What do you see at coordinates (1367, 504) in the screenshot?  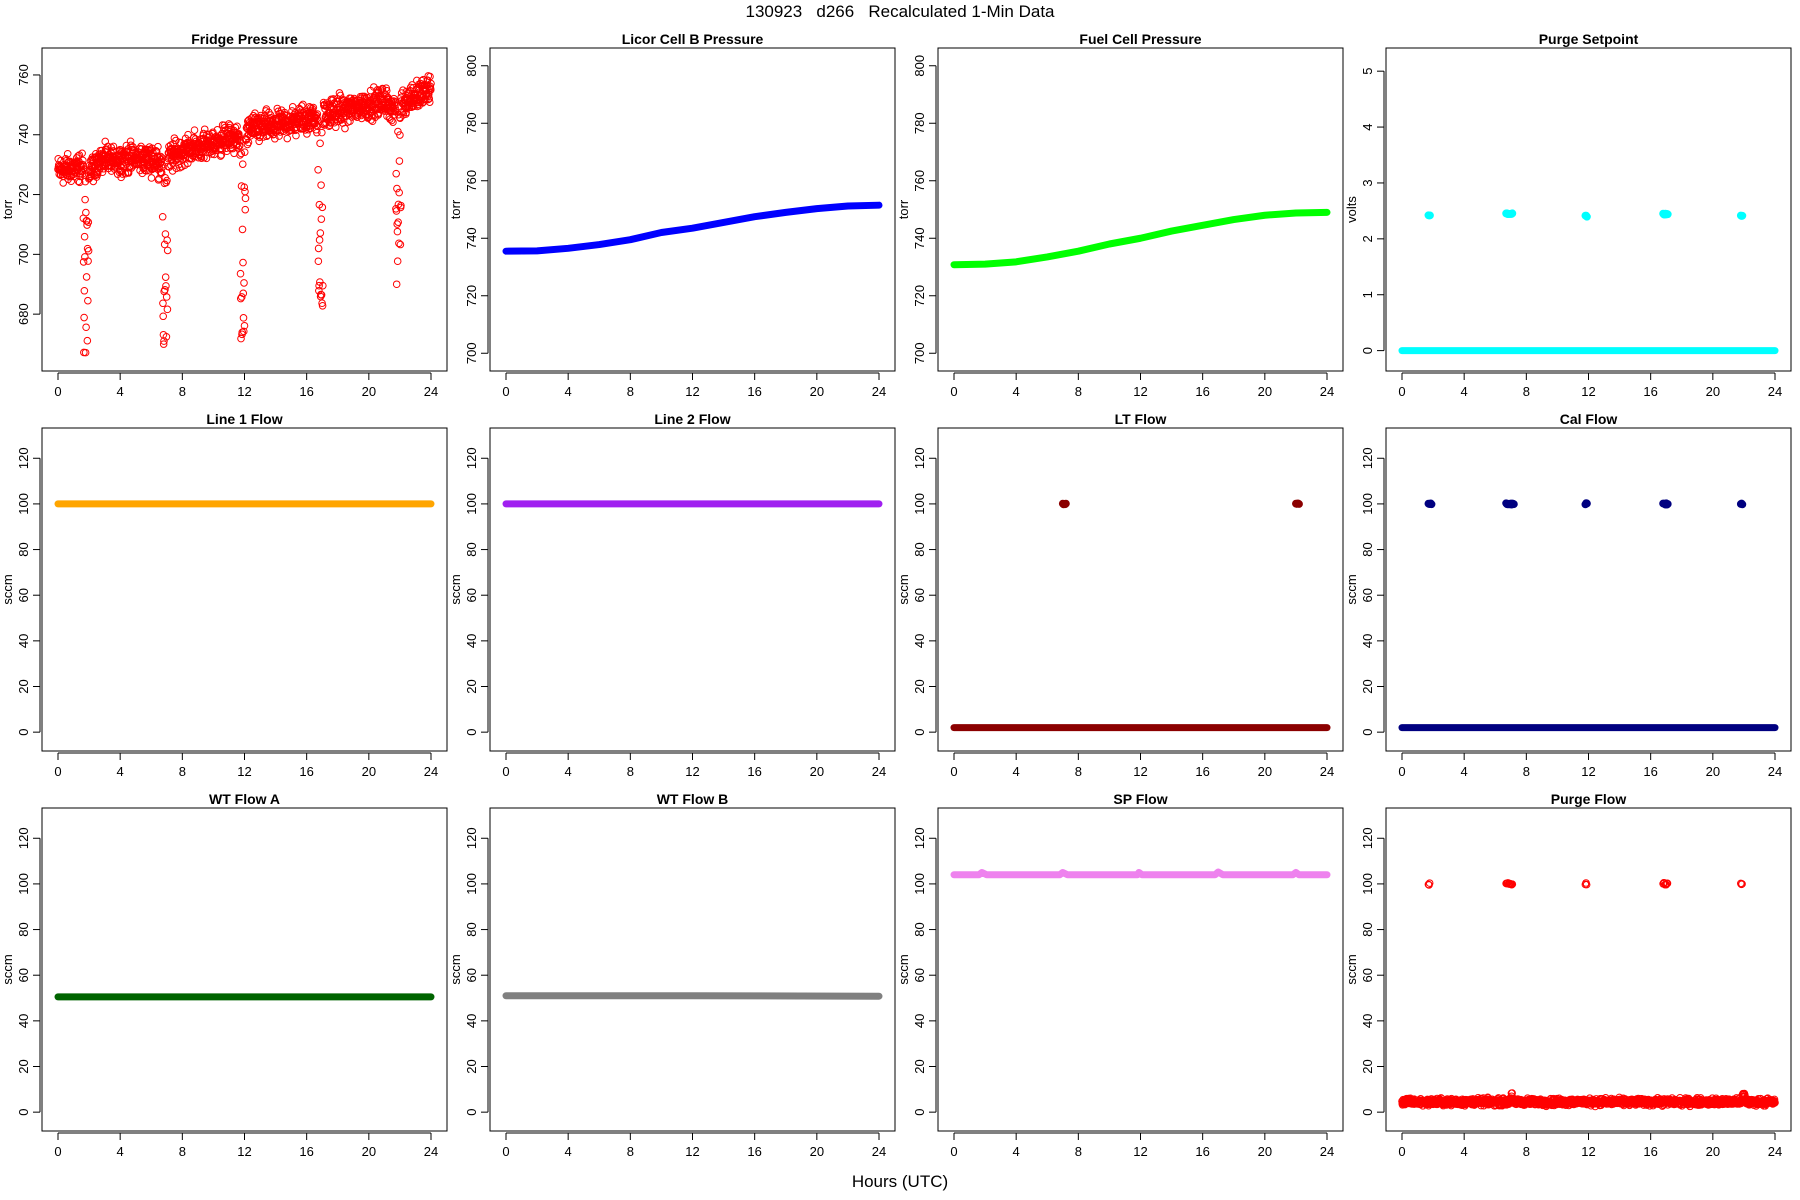 I see `y-tick-label: 100` at bounding box center [1367, 504].